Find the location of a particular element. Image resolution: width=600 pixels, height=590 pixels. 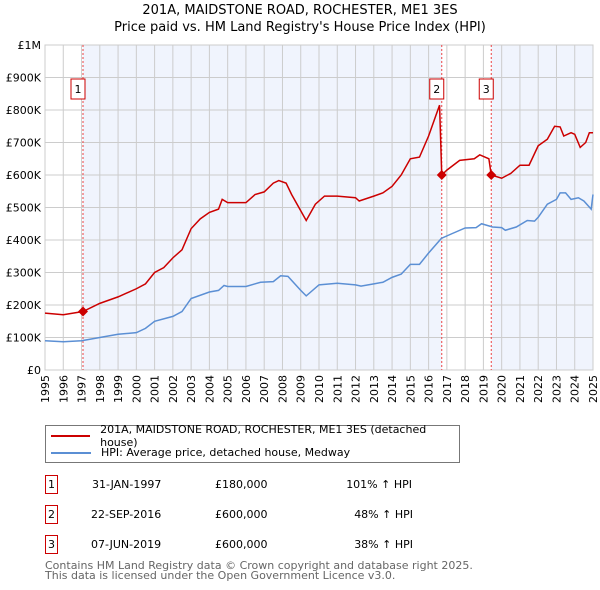

x-tick-label: 1997 is located at coordinates (82, 389).